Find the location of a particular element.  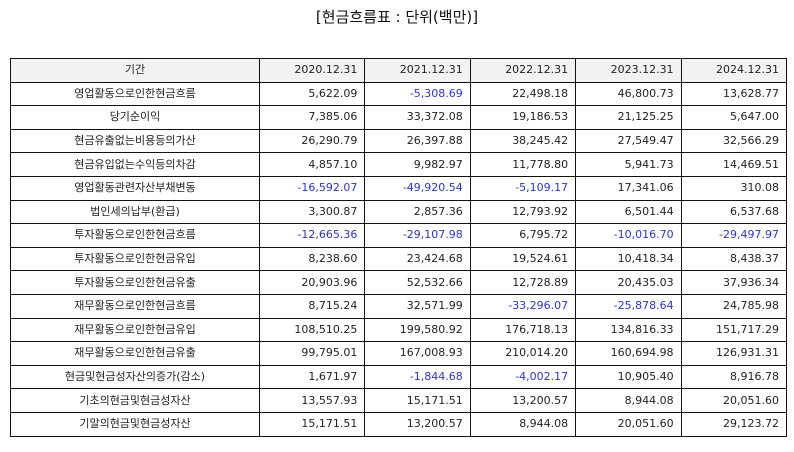

table-cell: 32,566.29 is located at coordinates (733, 141).